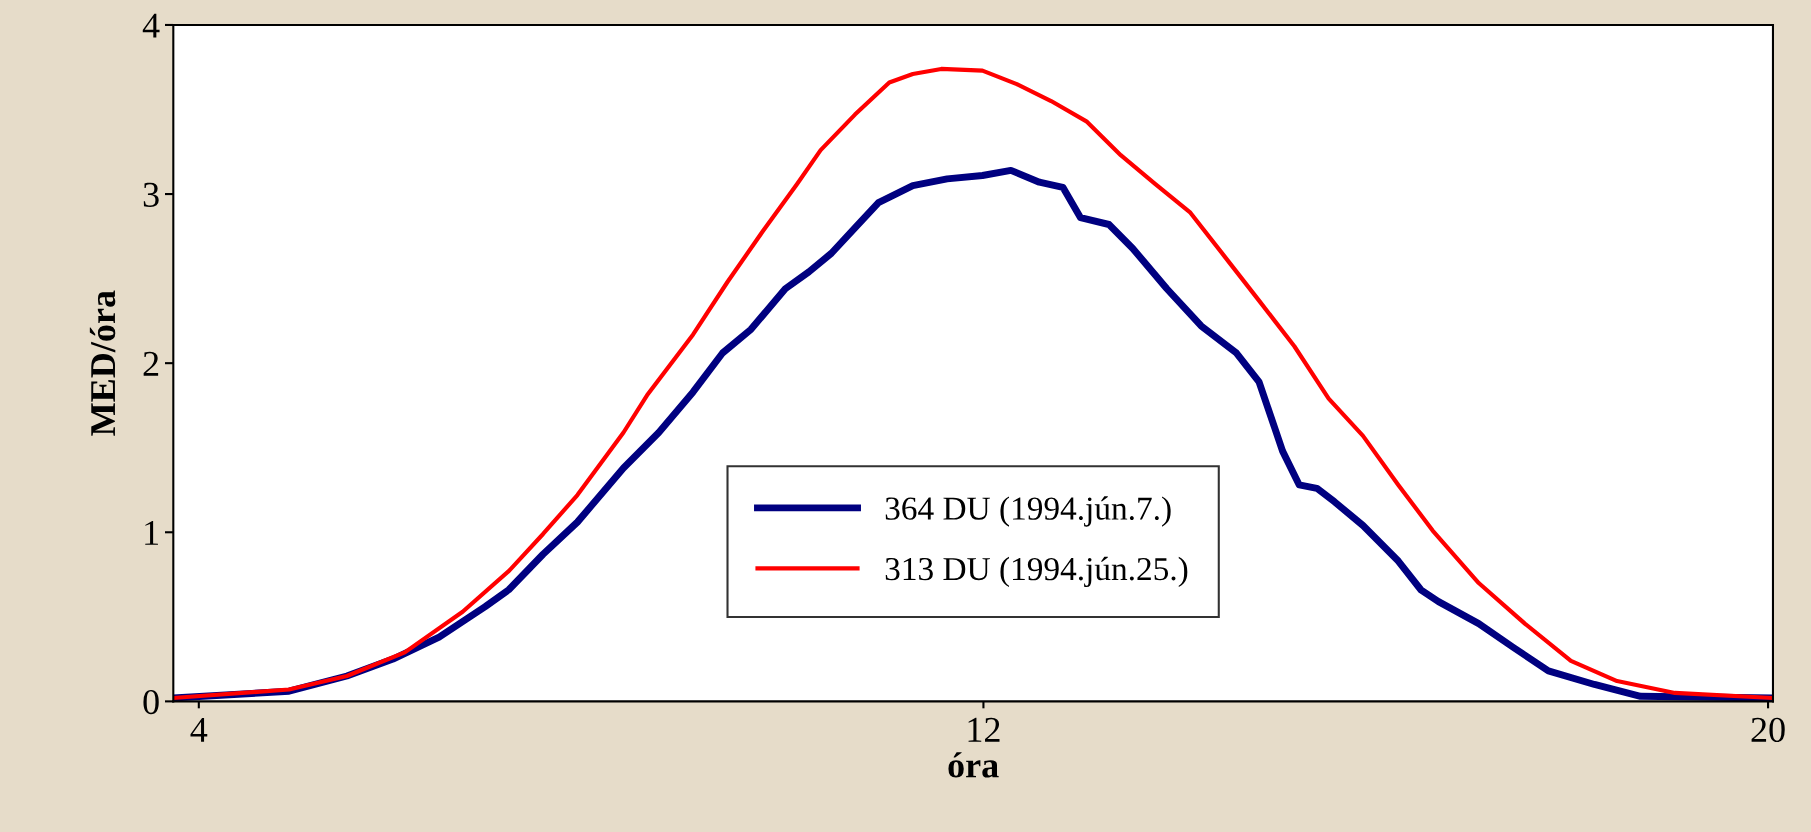 Image resolution: width=1811 pixels, height=832 pixels. I want to click on y-tick-label: 2, so click(151, 363).